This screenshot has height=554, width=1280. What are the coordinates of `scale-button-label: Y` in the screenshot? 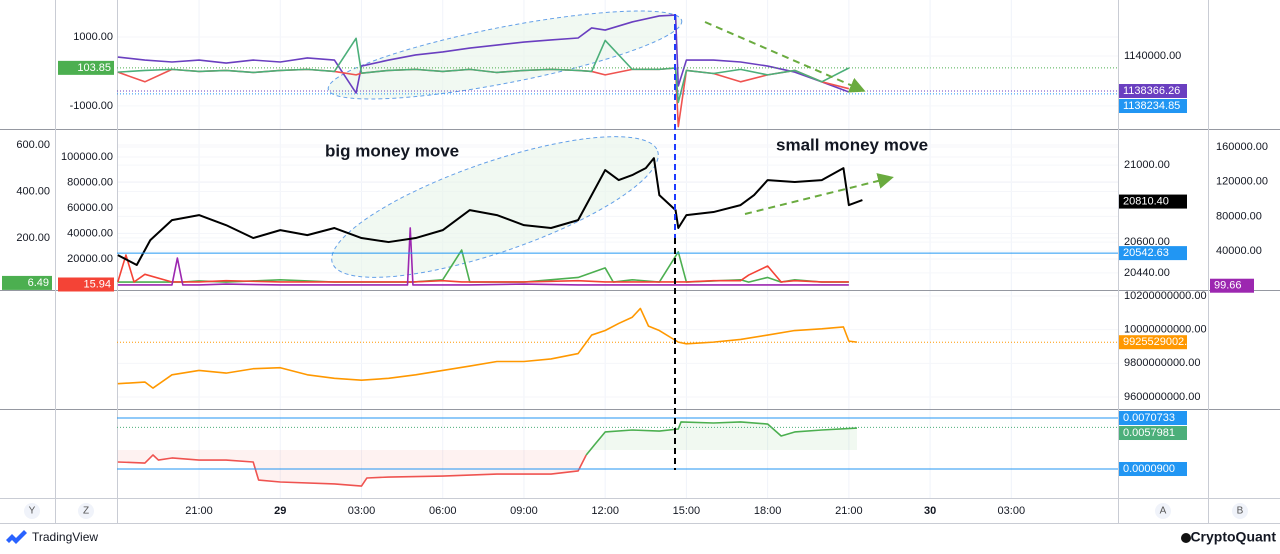 It's located at (32, 511).